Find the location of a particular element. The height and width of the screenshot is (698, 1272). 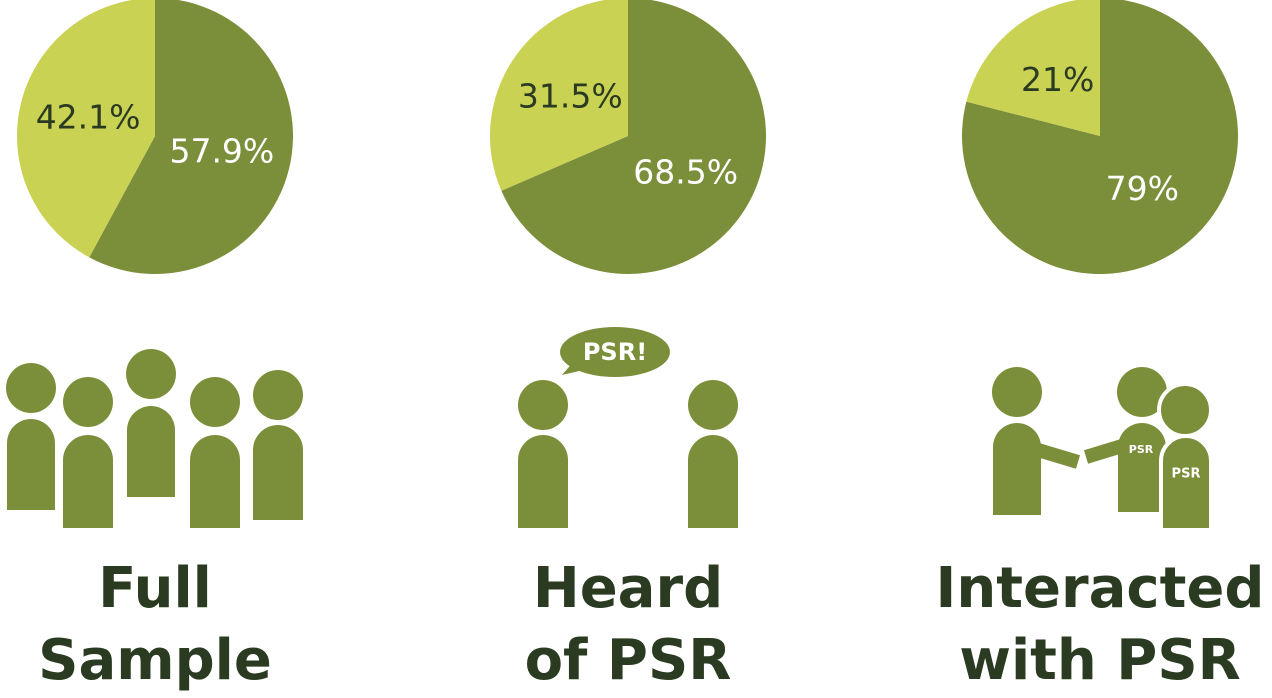

bubble-text: PSR! is located at coordinates (615, 352).